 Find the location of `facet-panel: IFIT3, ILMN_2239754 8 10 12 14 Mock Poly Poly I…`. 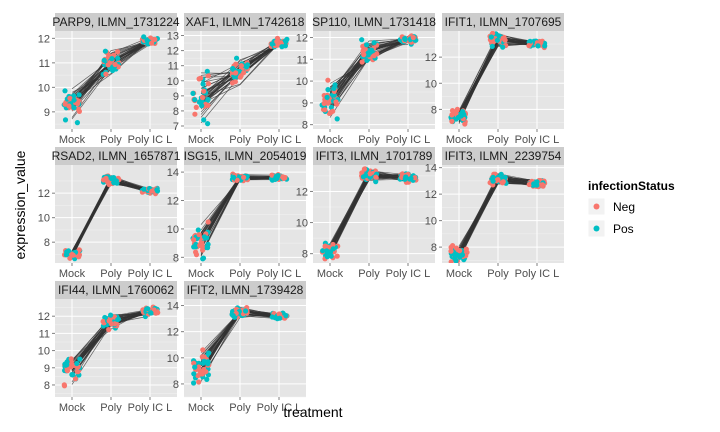

facet-panel: IFIT3, ILMN_2239754 8 10 12 14 Mock Poly Poly I… is located at coordinates (494, 213).